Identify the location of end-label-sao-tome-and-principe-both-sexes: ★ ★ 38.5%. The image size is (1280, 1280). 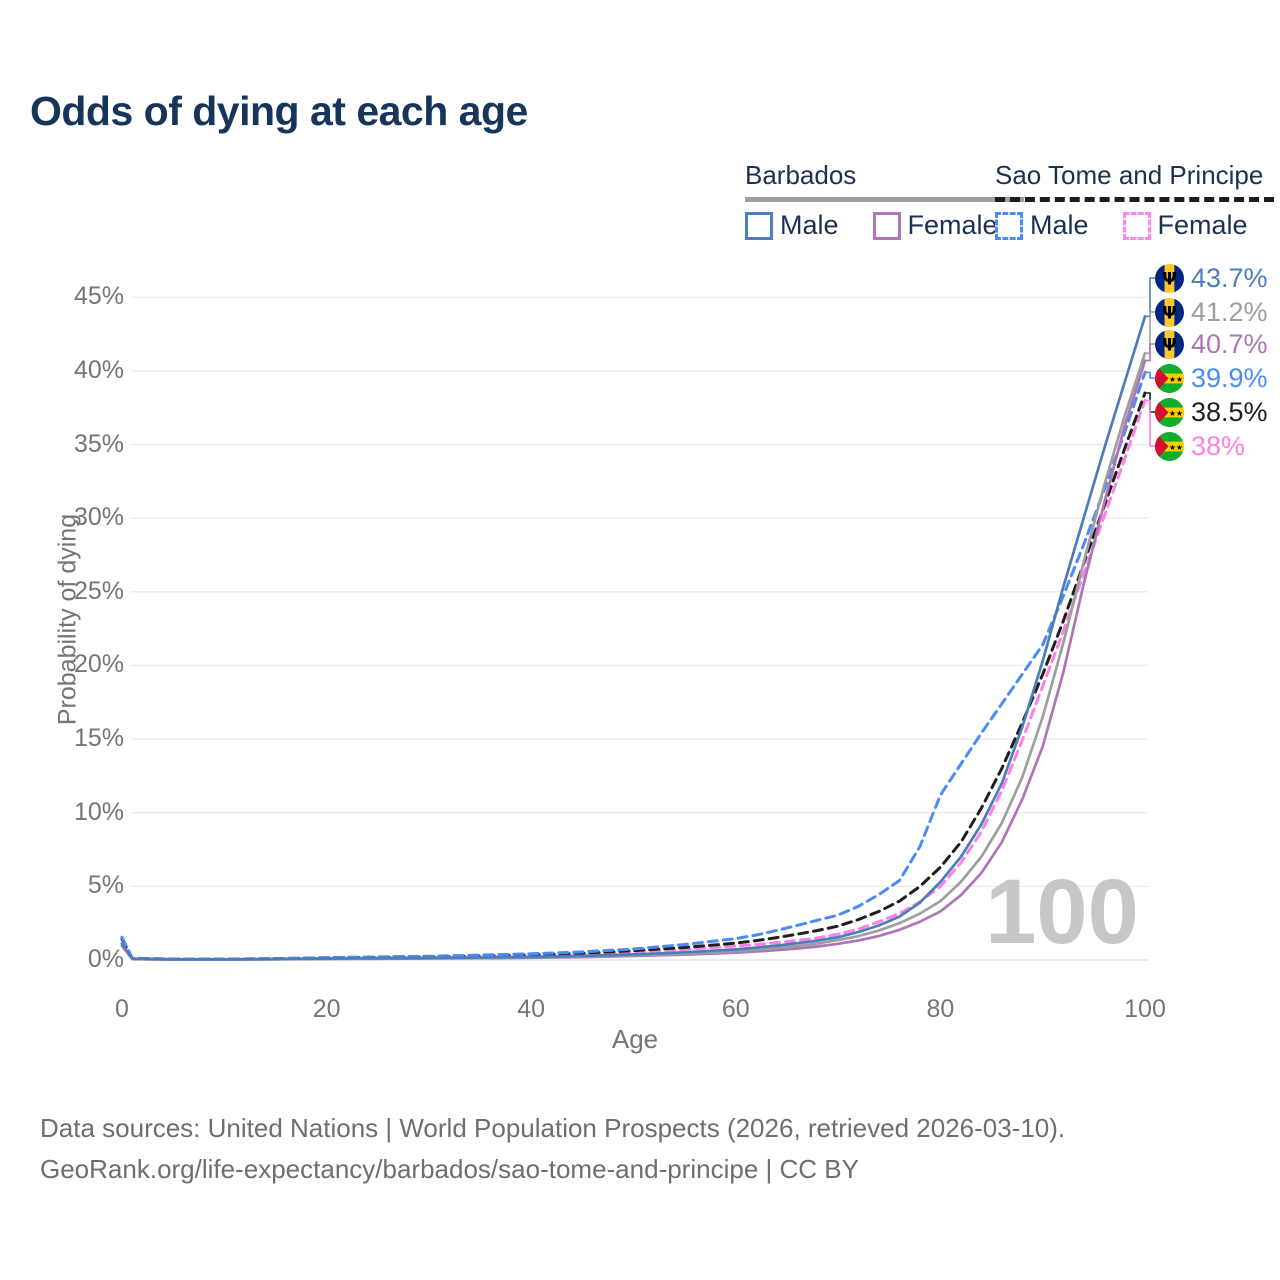
(1211, 412).